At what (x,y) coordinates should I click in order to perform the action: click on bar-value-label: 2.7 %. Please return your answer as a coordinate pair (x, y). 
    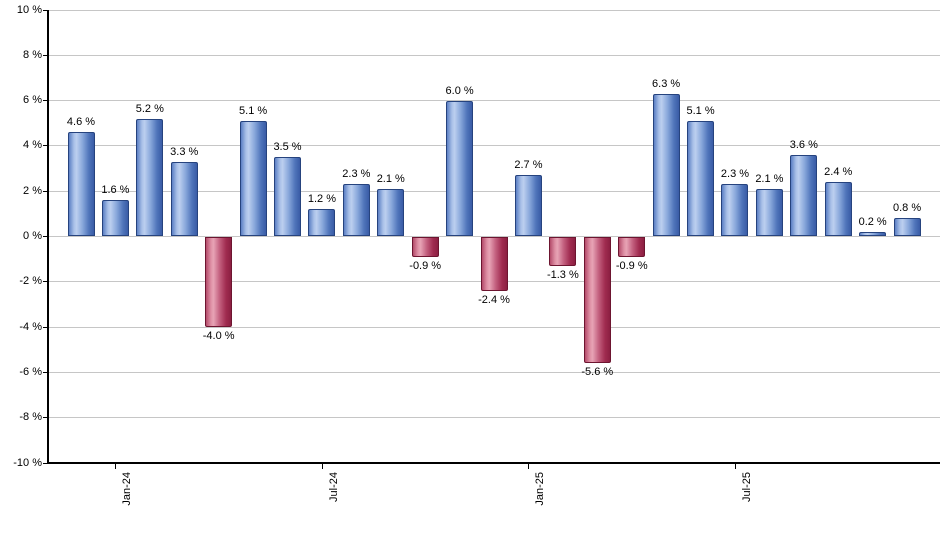
    Looking at the image, I should click on (528, 165).